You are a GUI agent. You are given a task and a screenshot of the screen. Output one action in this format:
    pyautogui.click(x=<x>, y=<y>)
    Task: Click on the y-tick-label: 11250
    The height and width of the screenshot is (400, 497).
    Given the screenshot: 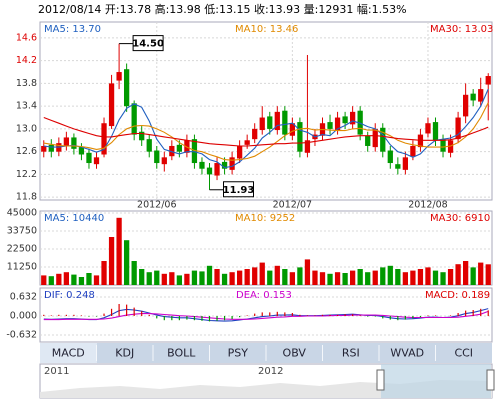 What is the action you would take?
    pyautogui.click(x=22, y=267)
    